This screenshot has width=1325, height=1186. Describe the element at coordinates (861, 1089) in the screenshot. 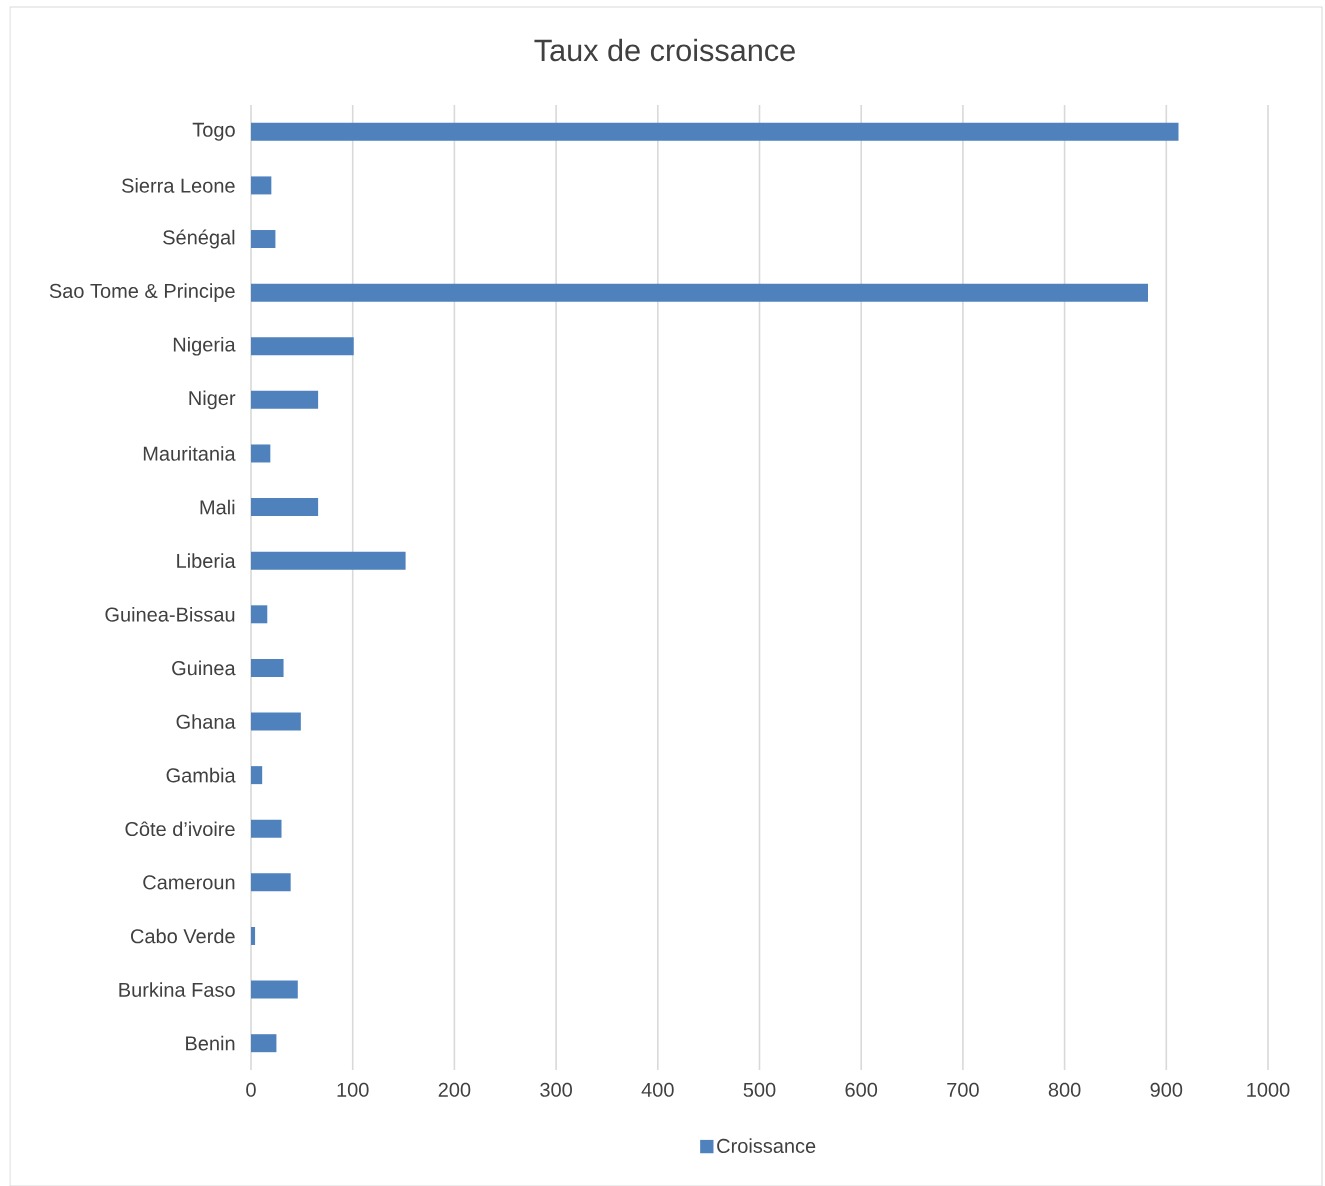

I see `x-tick-label: 600` at that location.